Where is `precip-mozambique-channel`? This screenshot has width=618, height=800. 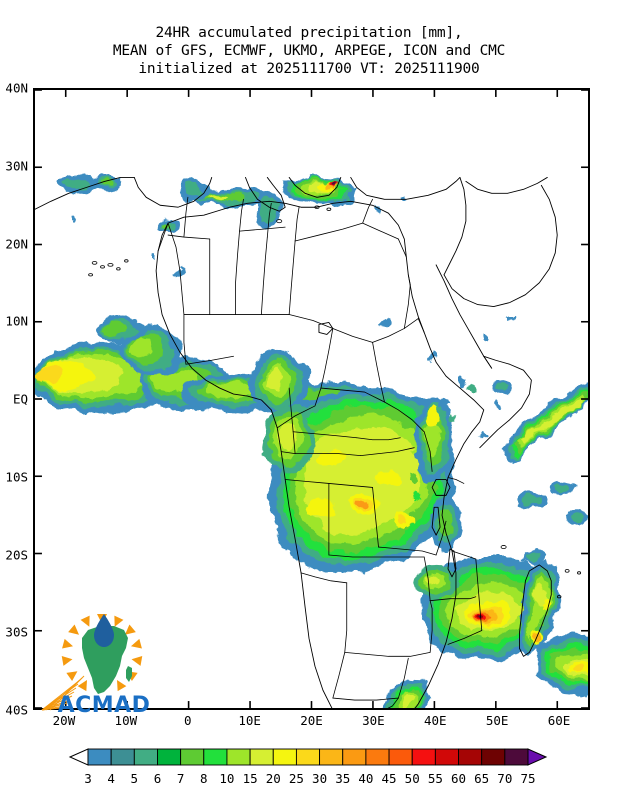
precip-mozambique-channel is located at coordinates (436, 582).